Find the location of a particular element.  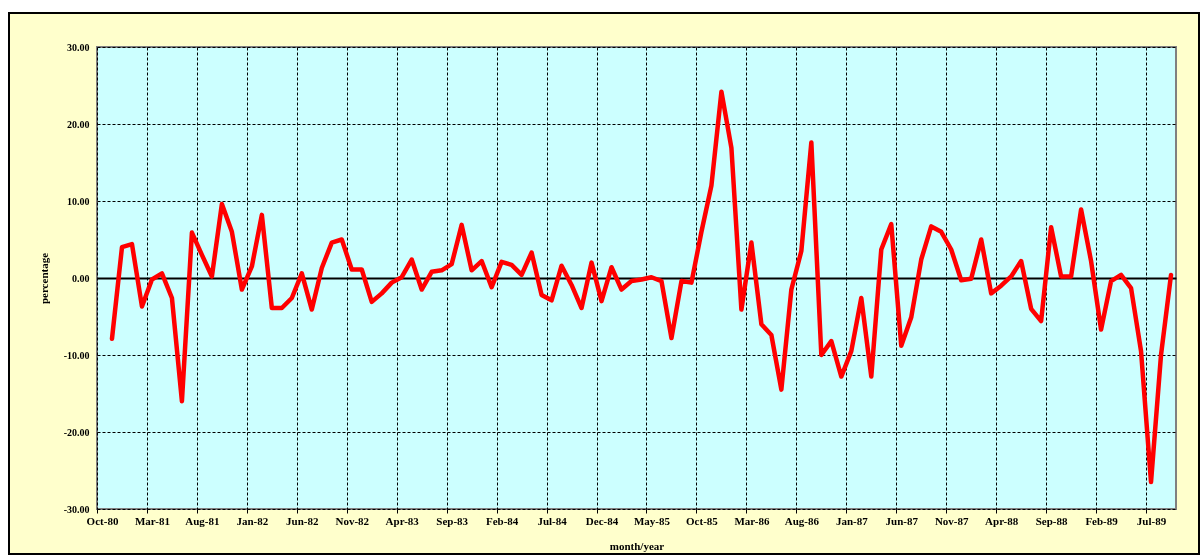

x-tick-label: Mar-86 is located at coordinates (752, 520).